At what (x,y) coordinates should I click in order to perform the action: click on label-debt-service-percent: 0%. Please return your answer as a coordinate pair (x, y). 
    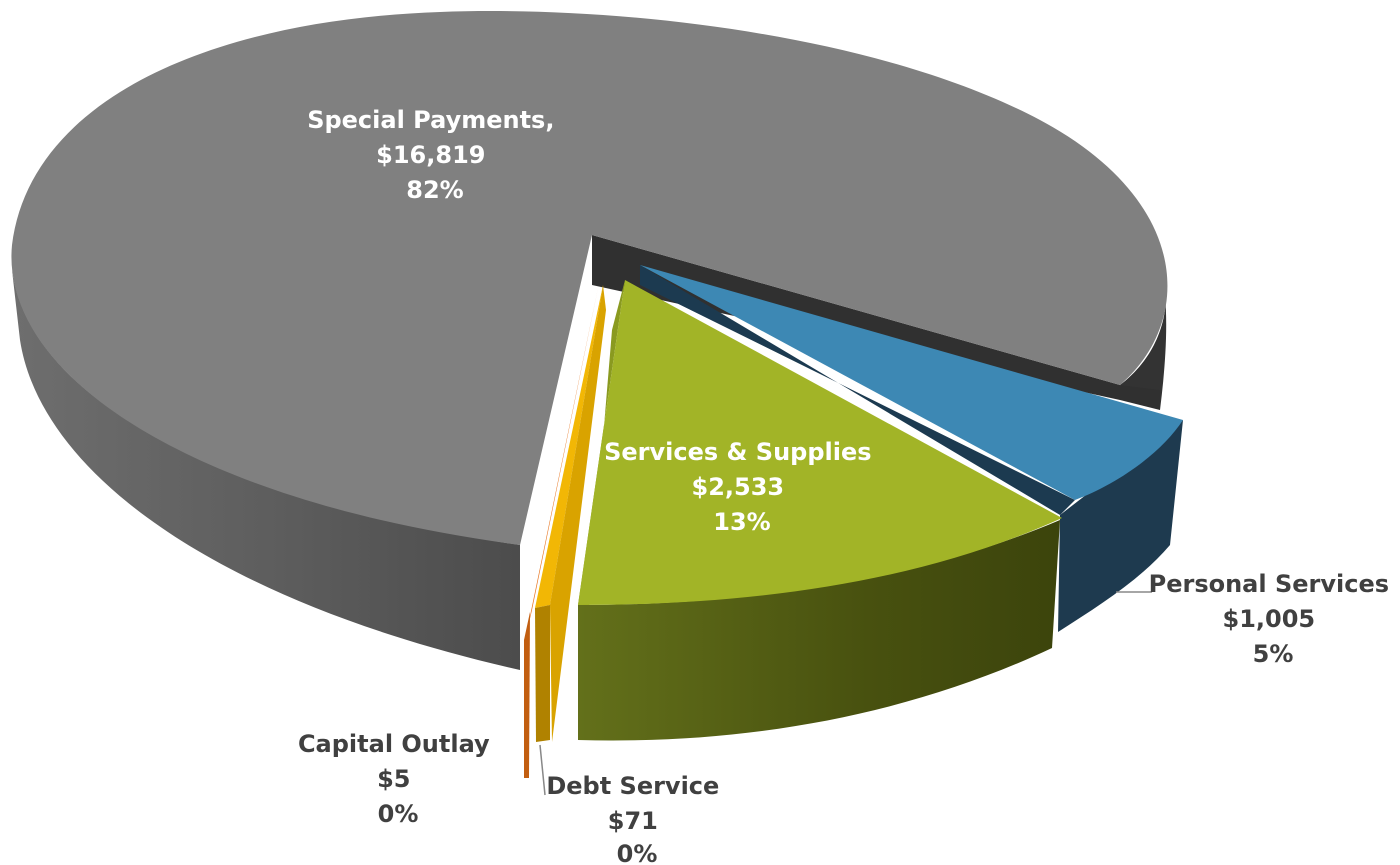
    Looking at the image, I should click on (637, 852).